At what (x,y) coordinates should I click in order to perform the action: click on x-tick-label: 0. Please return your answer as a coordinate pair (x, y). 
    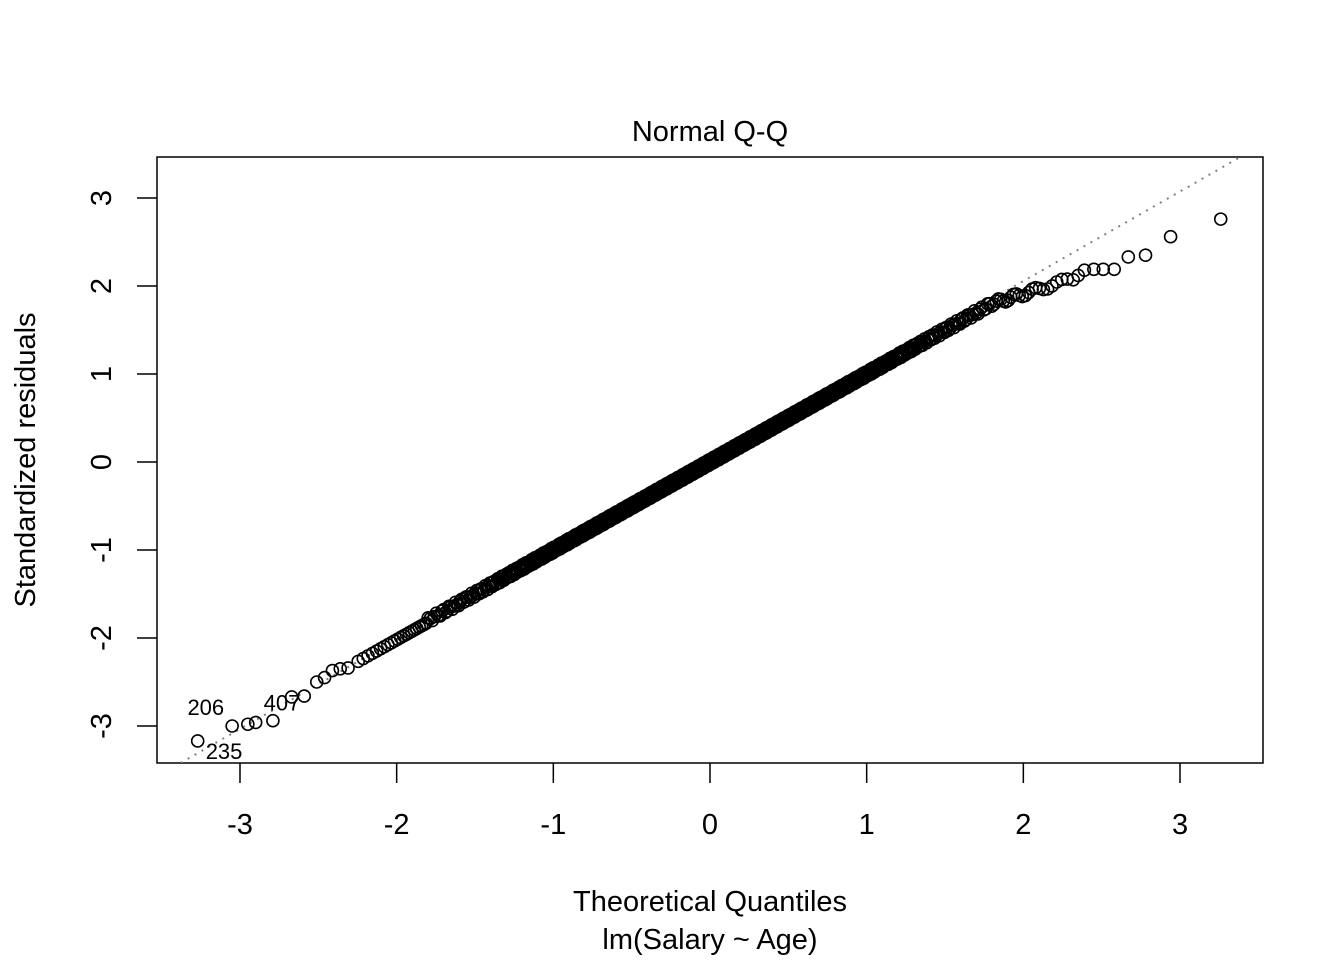
    Looking at the image, I should click on (710, 825).